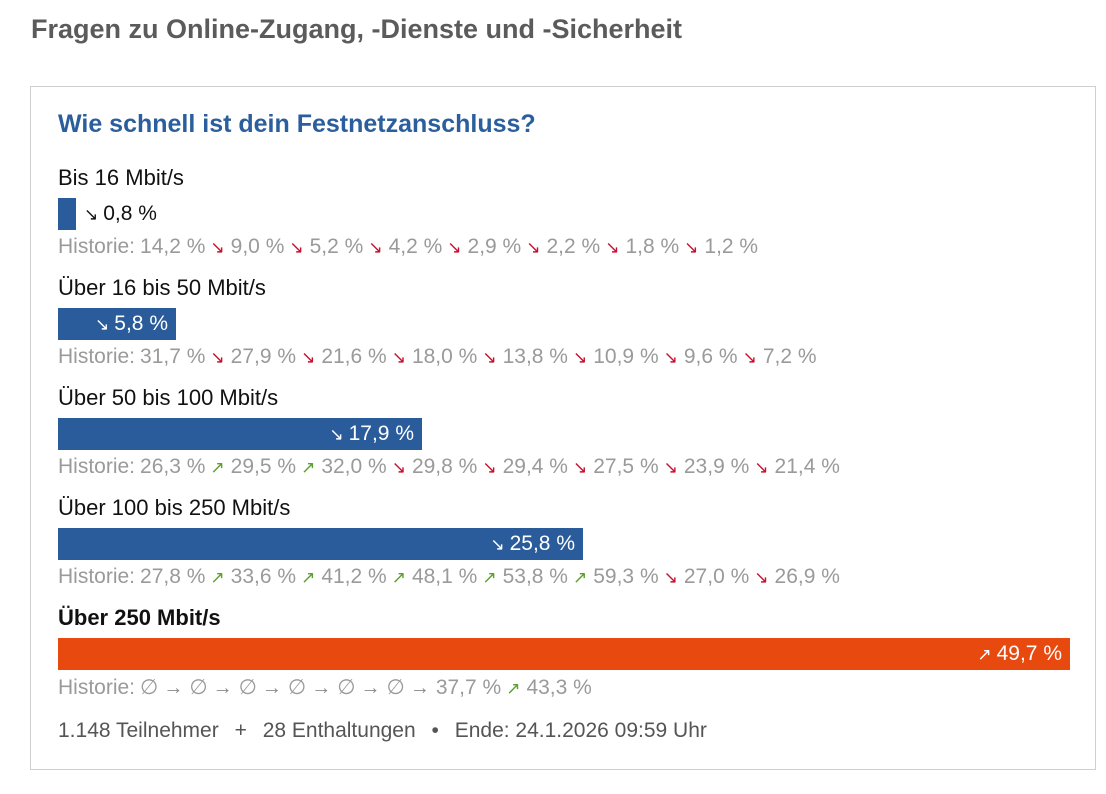 Image resolution: width=1106 pixels, height=794 pixels. What do you see at coordinates (173, 466) in the screenshot?
I see `history-value: 26,3 %` at bounding box center [173, 466].